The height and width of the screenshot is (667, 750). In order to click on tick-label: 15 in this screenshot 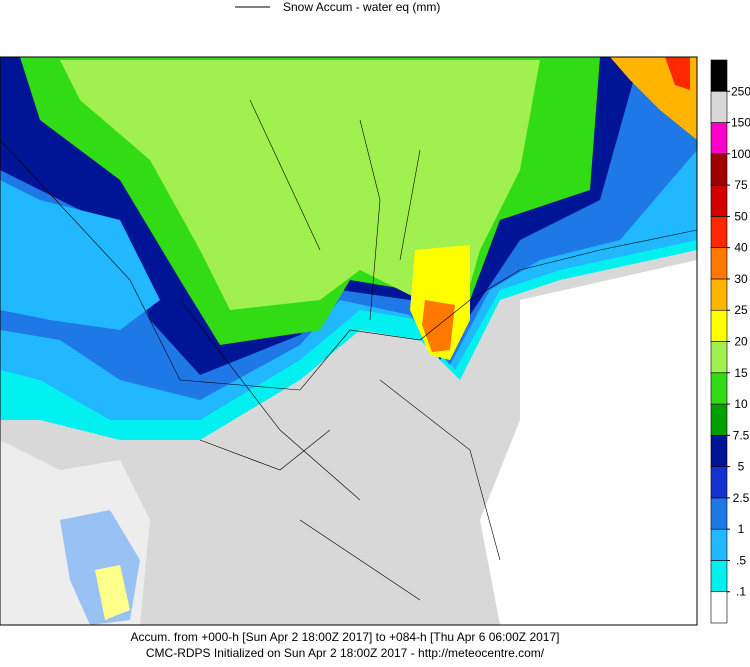, I will do `click(741, 373)`.